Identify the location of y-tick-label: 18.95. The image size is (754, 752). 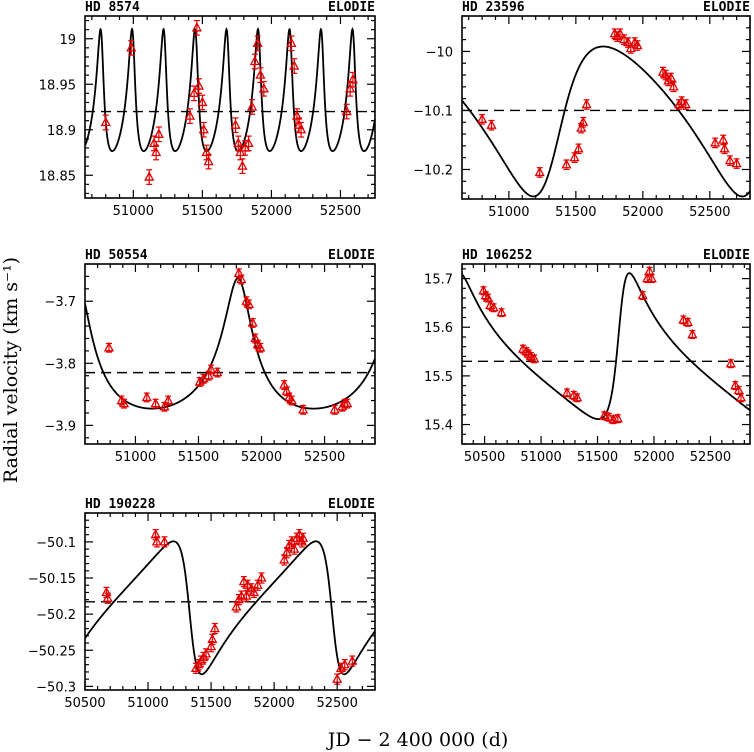
(57, 85).